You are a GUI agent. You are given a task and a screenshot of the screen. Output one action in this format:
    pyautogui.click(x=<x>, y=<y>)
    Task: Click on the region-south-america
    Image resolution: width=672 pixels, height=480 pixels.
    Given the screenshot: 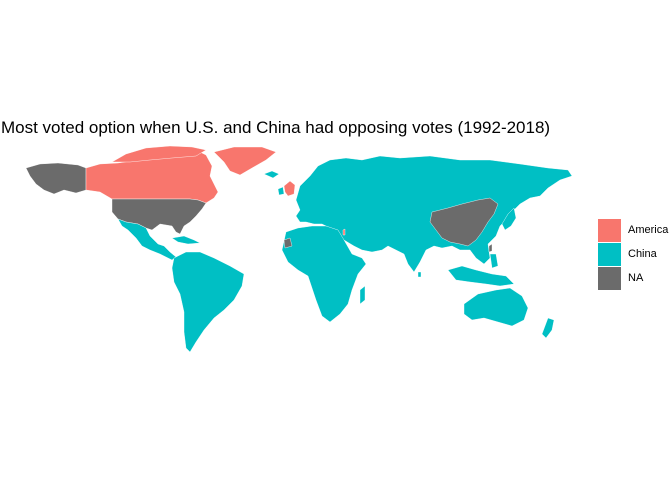 What is the action you would take?
    pyautogui.click(x=208, y=302)
    